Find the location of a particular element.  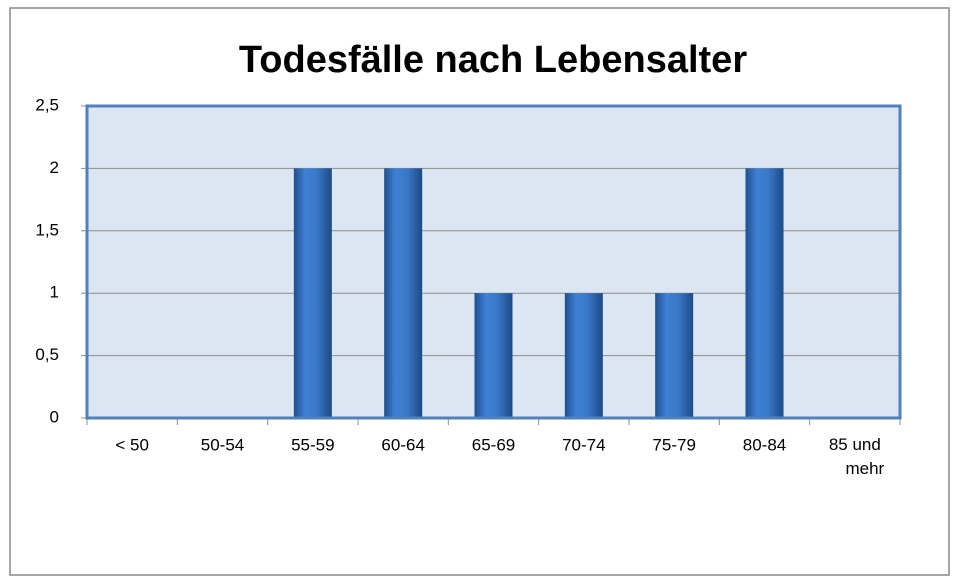

y-tick-label: 0,5 is located at coordinates (47, 354).